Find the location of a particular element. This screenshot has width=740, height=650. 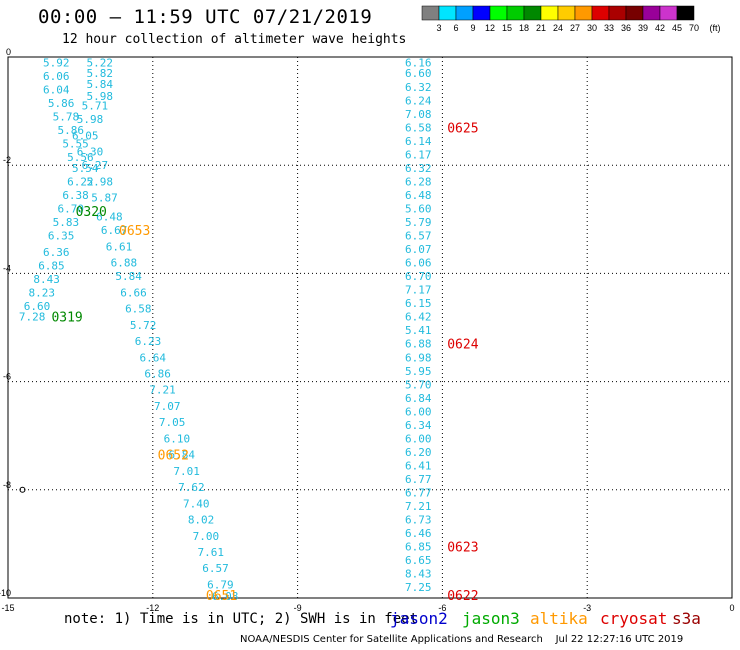

wave-height-value: 6.67 is located at coordinates (114, 230).